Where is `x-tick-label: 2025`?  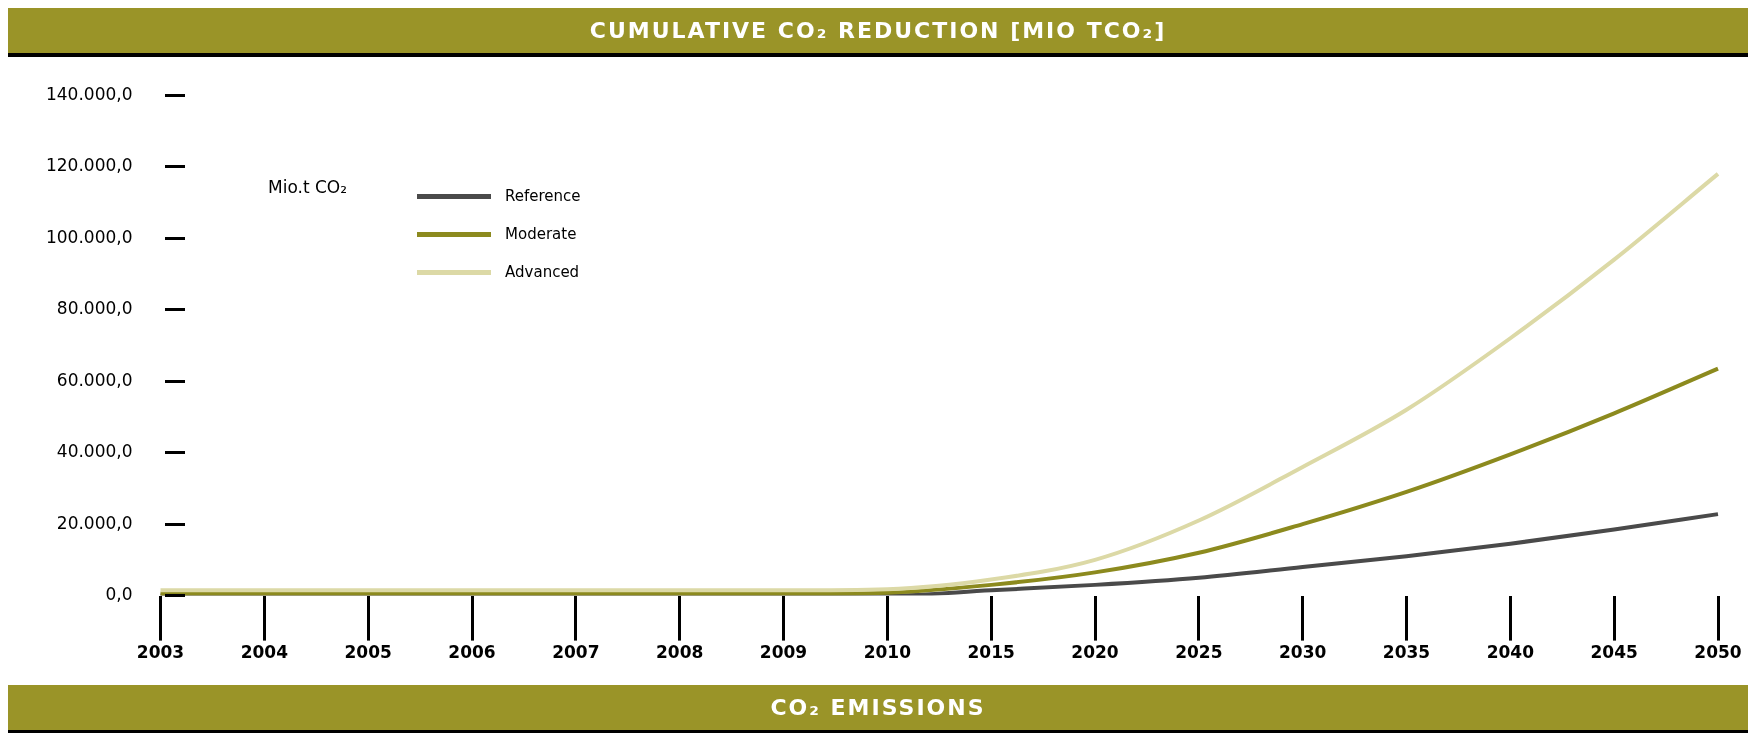 x-tick-label: 2025 is located at coordinates (1199, 652).